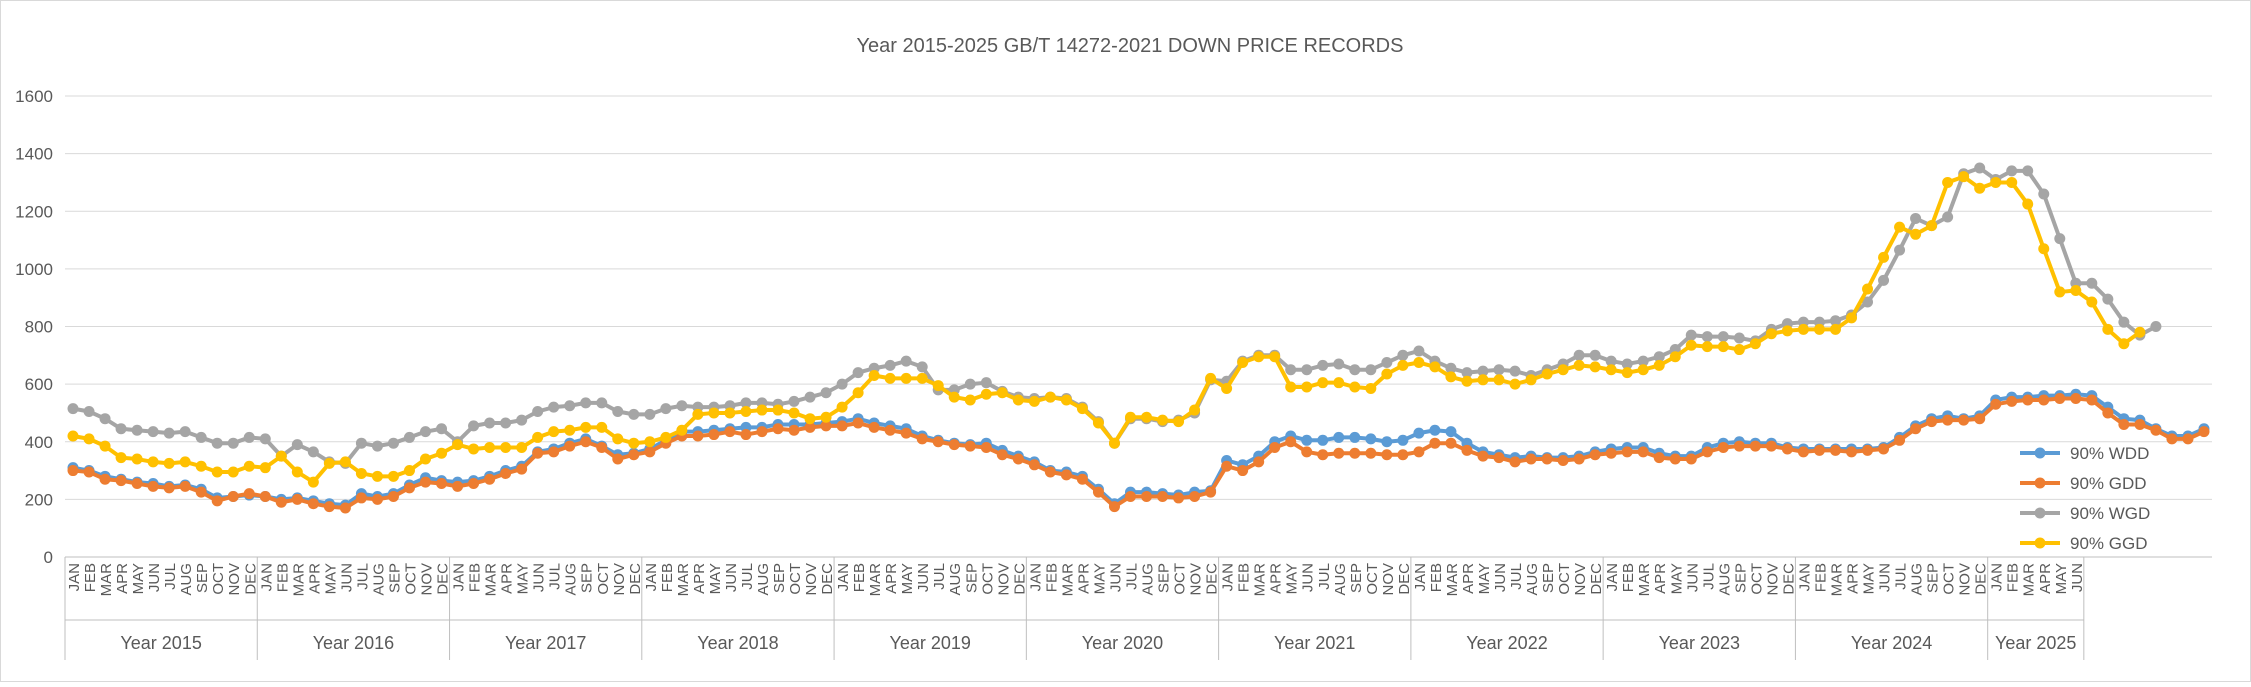 The image size is (2251, 687). What do you see at coordinates (1122, 643) in the screenshot?
I see `year-group-label: Year 2020` at bounding box center [1122, 643].